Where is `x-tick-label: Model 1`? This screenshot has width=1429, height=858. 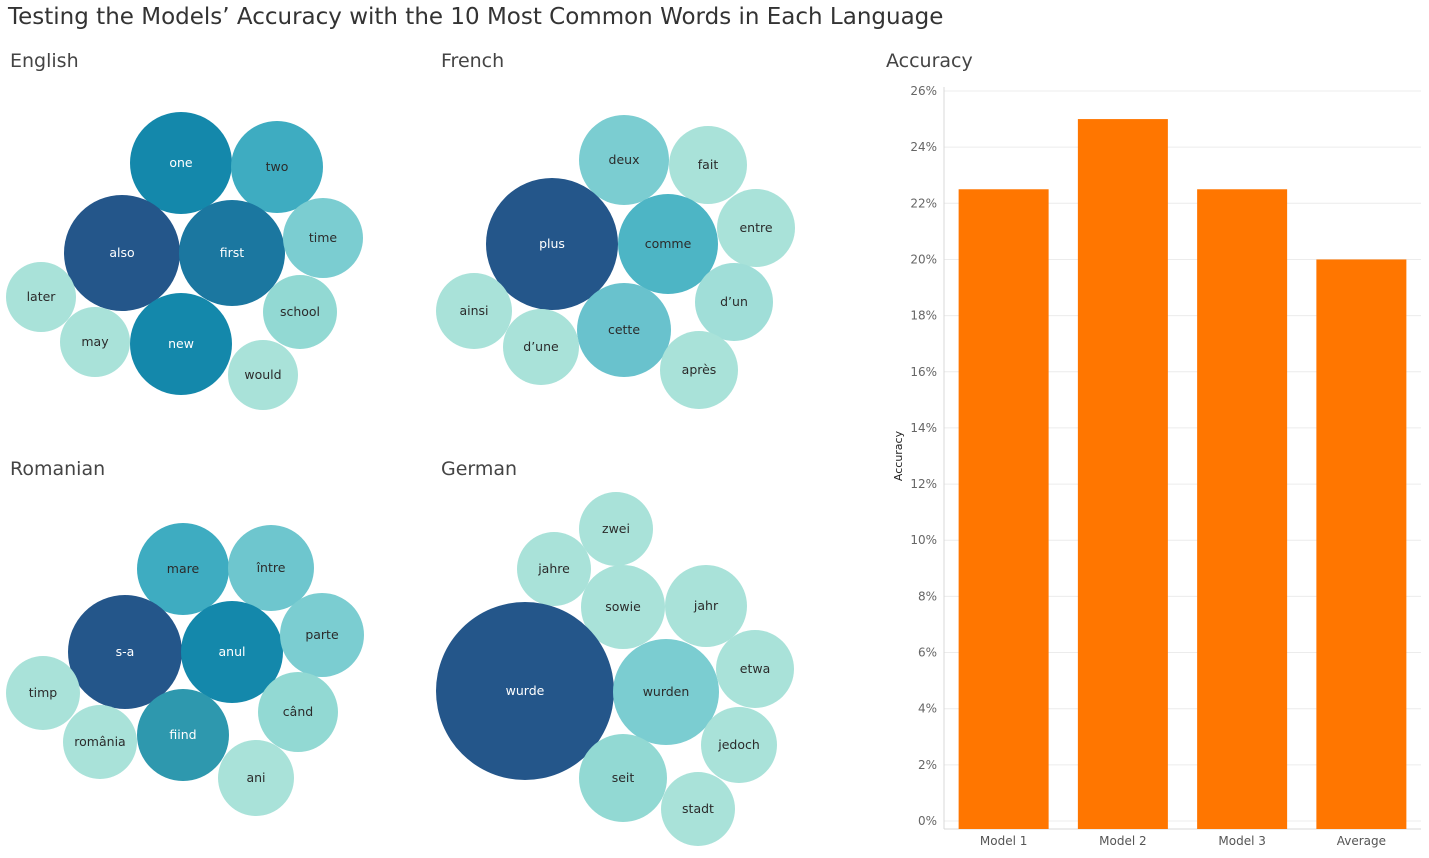
x-tick-label: Model 1 is located at coordinates (1003, 841).